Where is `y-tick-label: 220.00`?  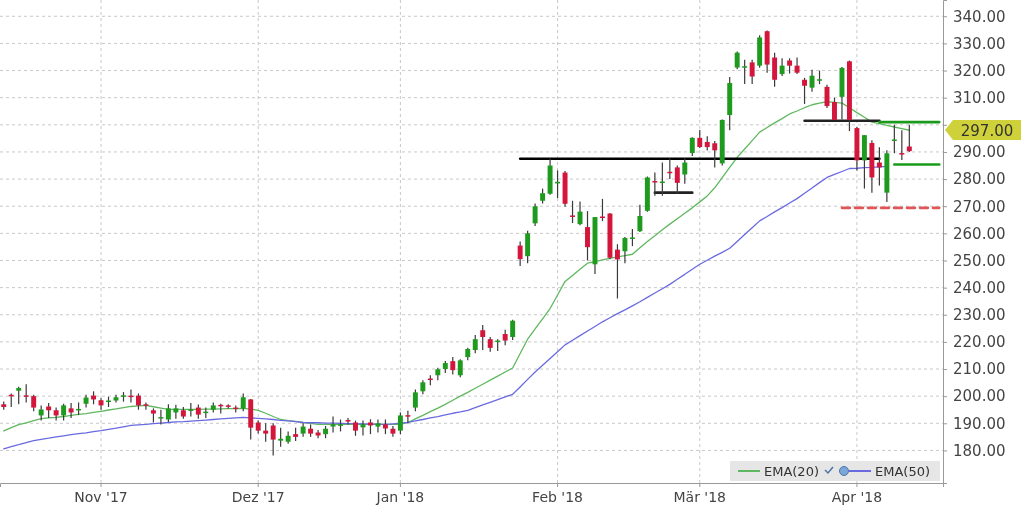 y-tick-label: 220.00 is located at coordinates (979, 342).